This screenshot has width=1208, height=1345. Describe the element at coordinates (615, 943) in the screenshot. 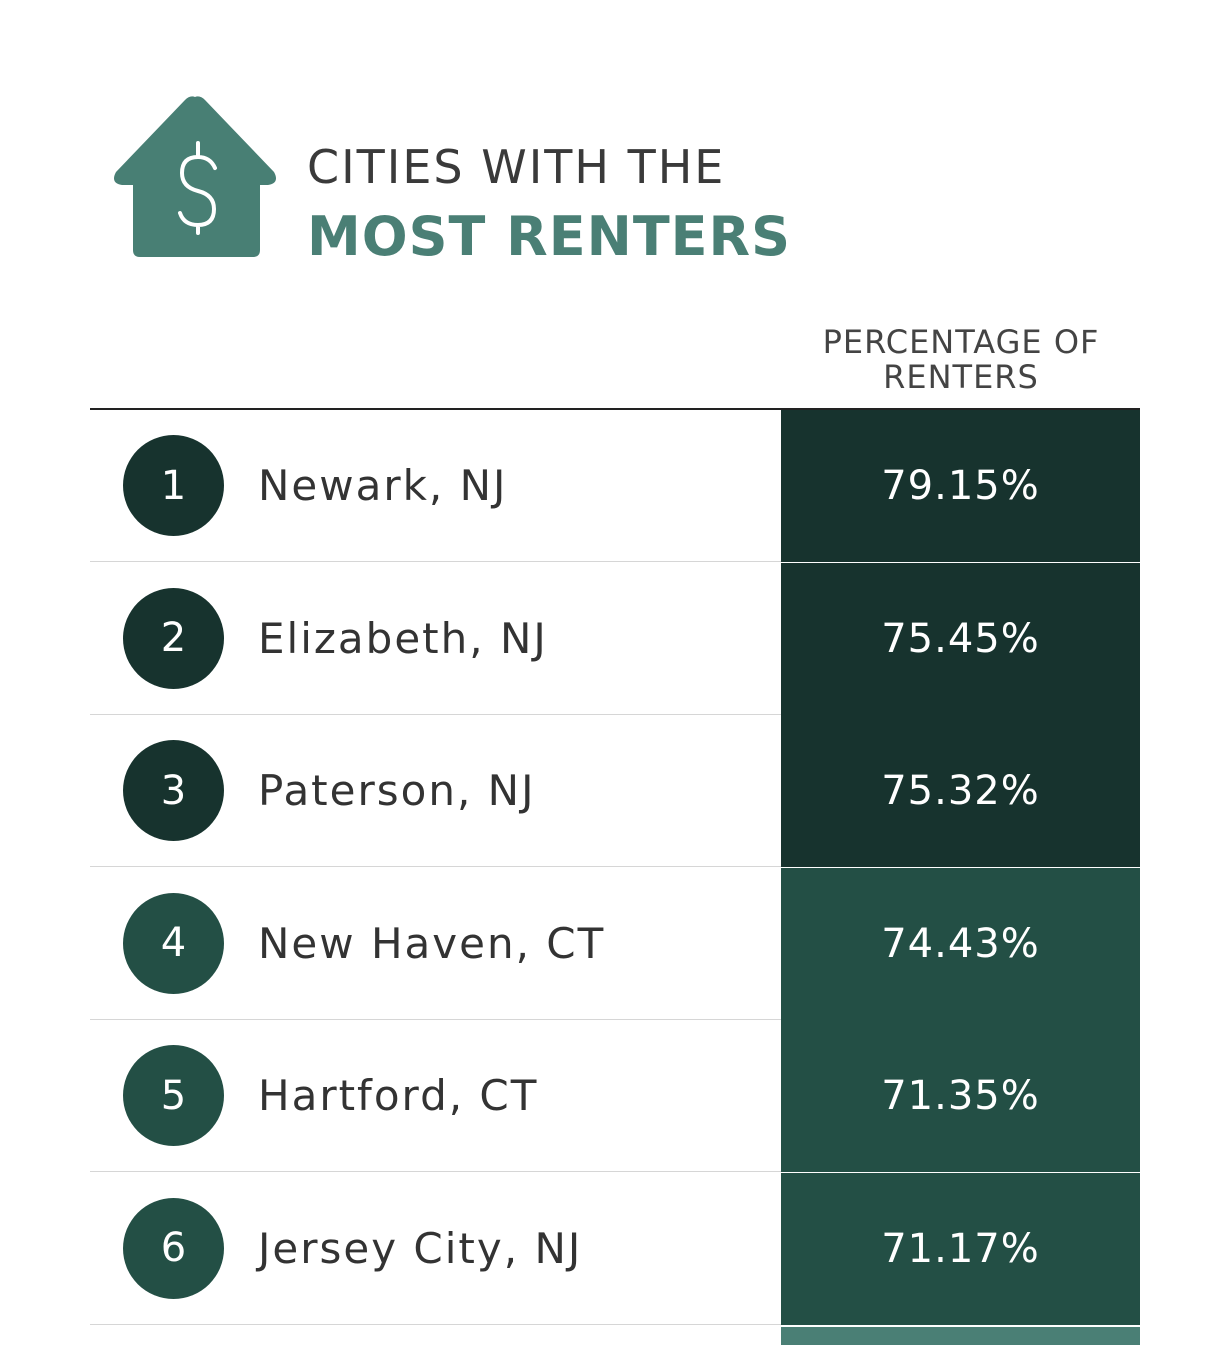

I see `table-row: 74.43% 4 New Haven, CT` at that location.